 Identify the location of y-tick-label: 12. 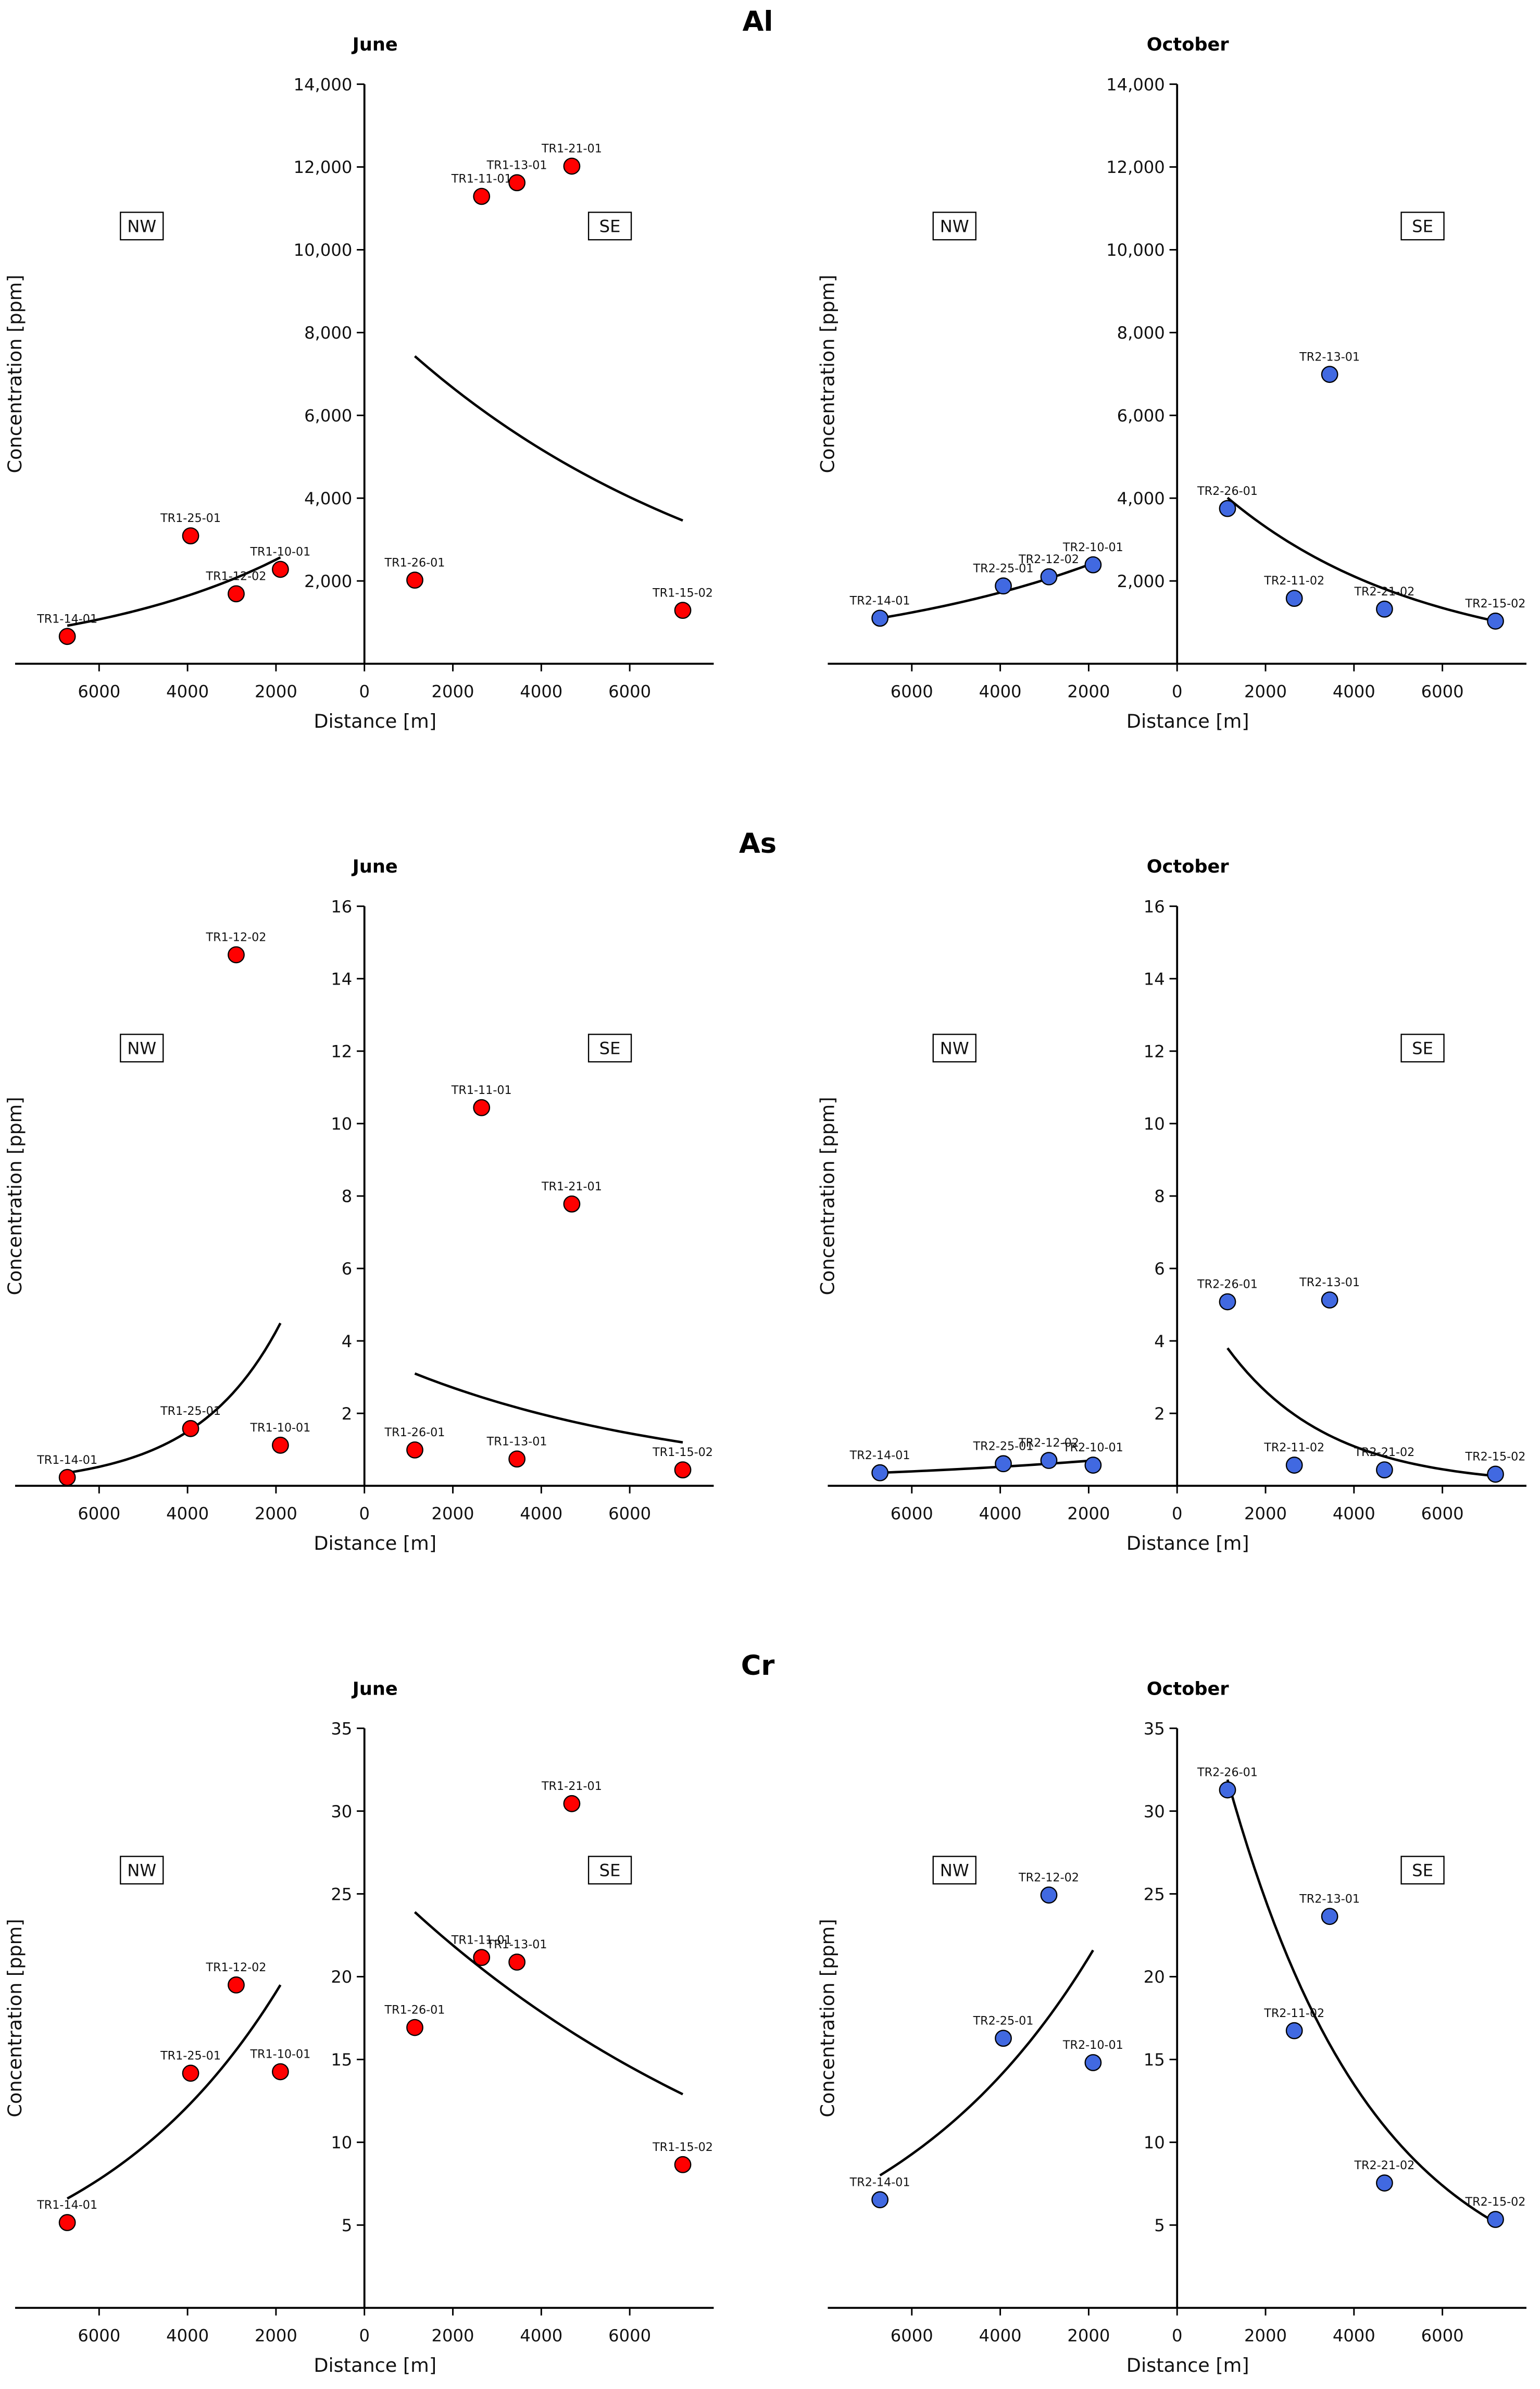
(1154, 1052).